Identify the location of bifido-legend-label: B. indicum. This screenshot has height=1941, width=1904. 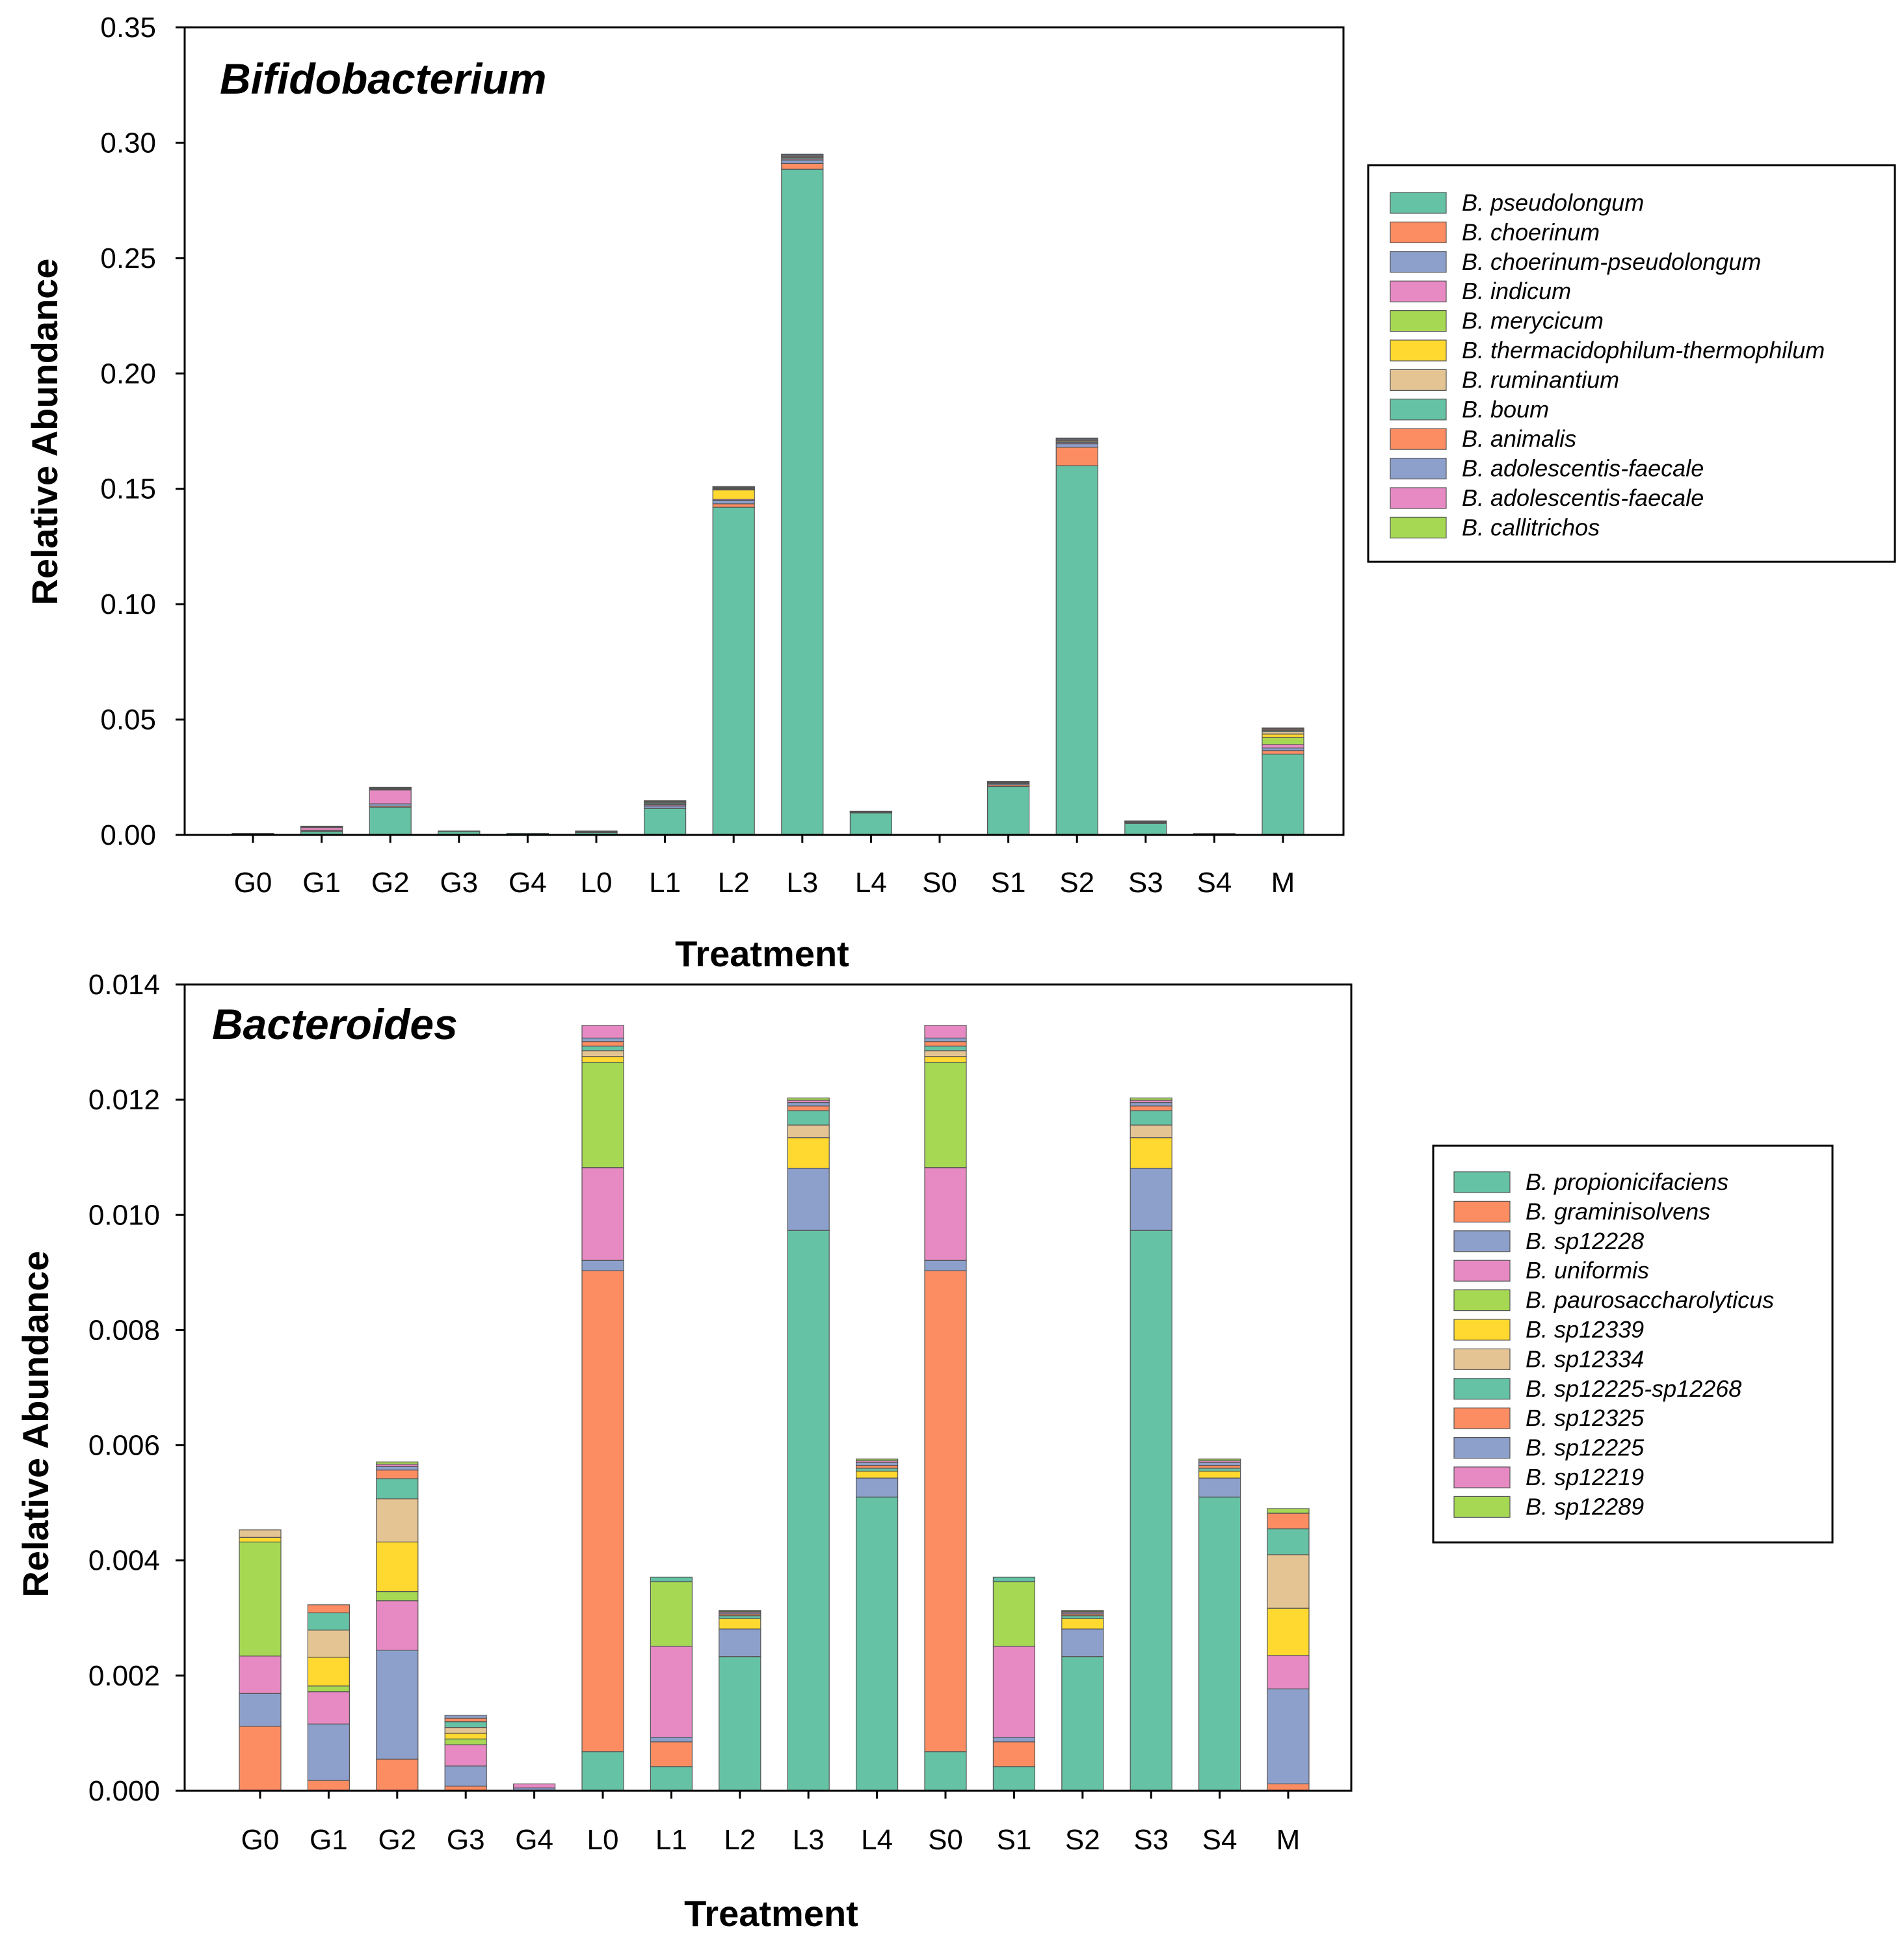
(1516, 291).